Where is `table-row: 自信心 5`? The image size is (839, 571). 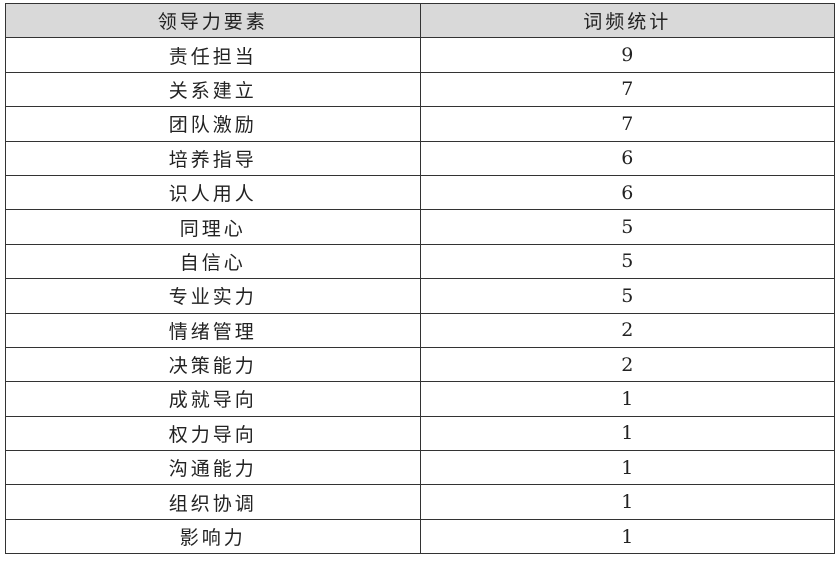 table-row: 自信心 5 is located at coordinates (420, 261).